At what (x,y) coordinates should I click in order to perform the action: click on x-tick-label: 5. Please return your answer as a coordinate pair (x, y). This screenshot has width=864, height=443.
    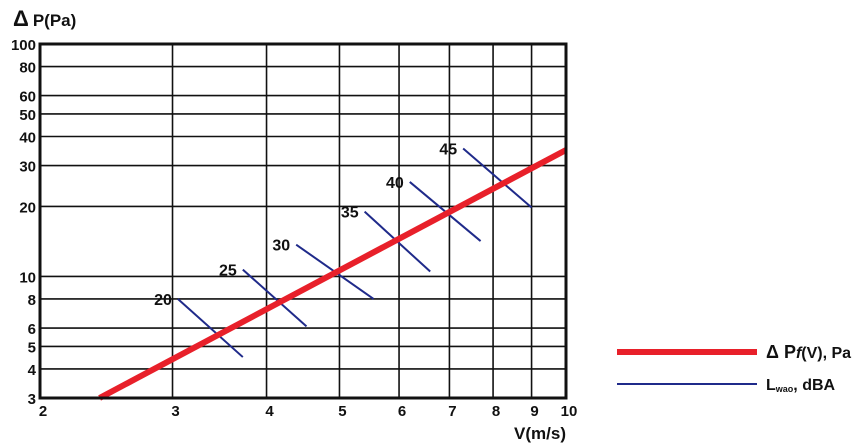
    Looking at the image, I should click on (342, 411).